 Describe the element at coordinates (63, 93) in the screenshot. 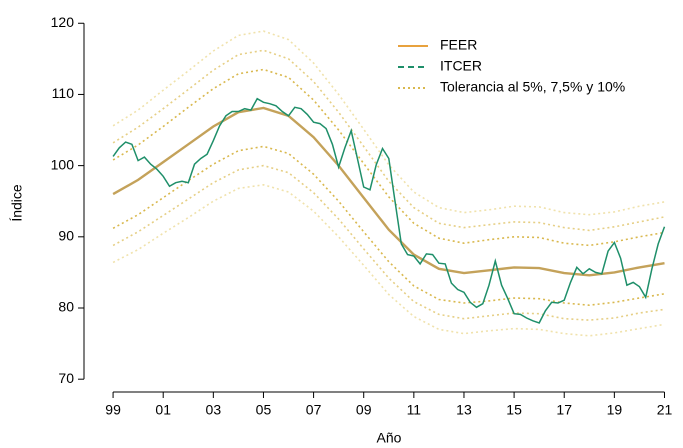

I see `y-tick-label: 110` at that location.